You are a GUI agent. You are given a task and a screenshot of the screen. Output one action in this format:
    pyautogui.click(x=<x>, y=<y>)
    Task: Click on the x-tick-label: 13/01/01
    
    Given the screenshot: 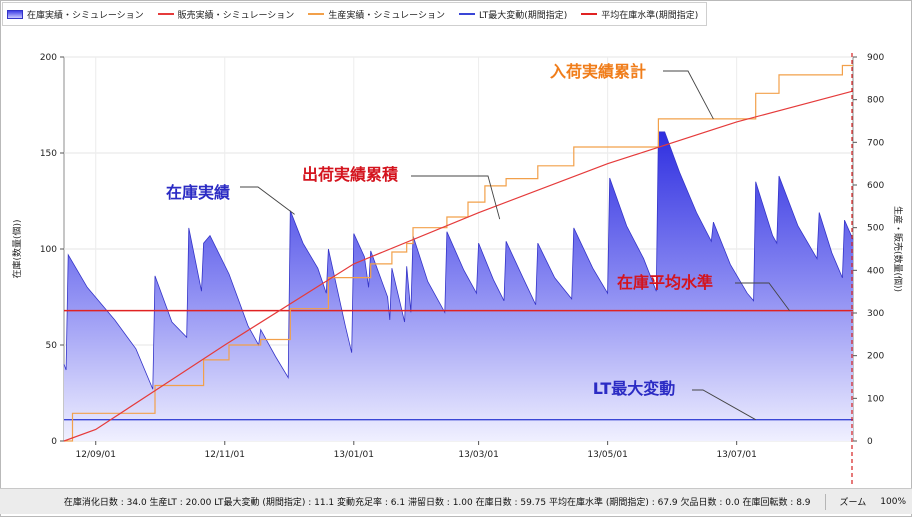 What is the action you would take?
    pyautogui.click(x=354, y=455)
    